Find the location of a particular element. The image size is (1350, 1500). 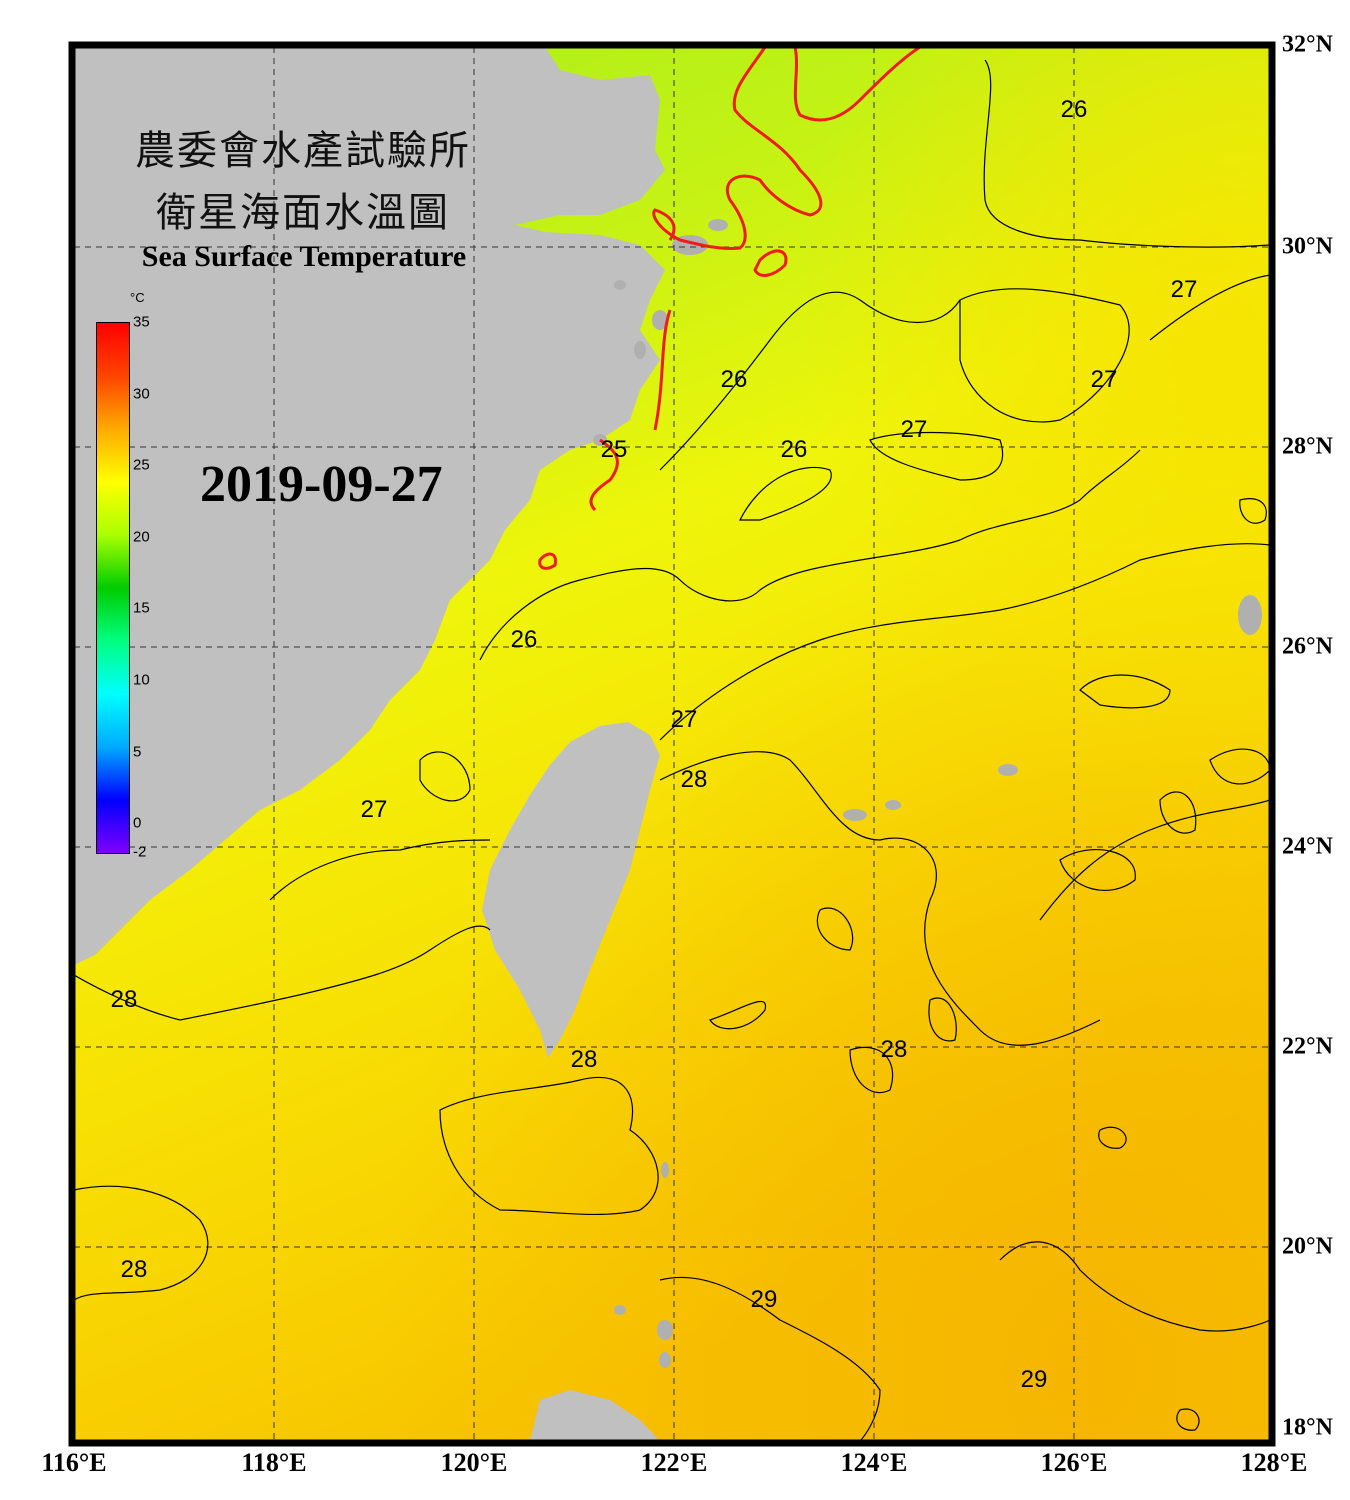

latitude-label: 26°N is located at coordinates (1307, 646).